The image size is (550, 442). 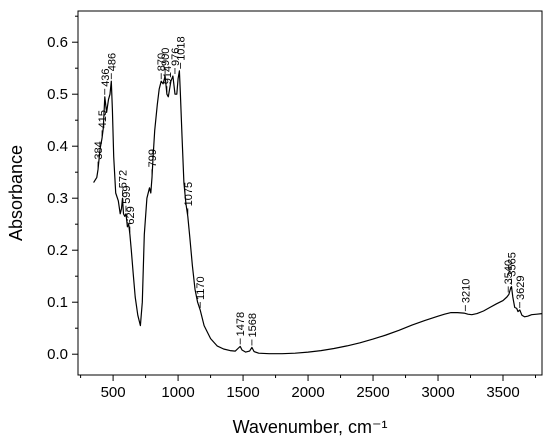 I want to click on peak-annotation: 384, so click(x=99, y=154).